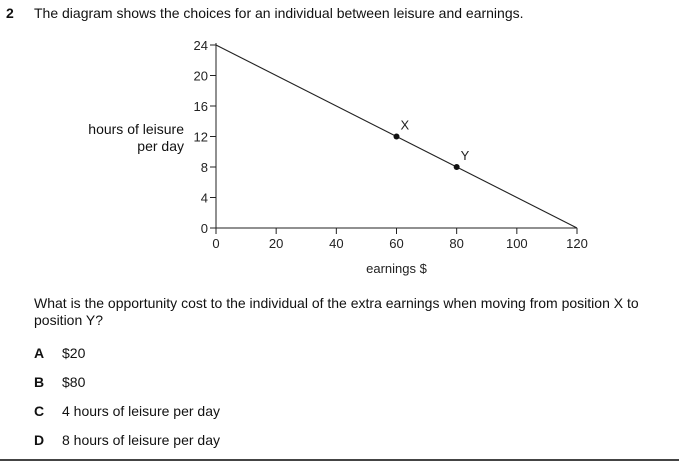  Describe the element at coordinates (396, 268) in the screenshot. I see `x-axis-label: earnings $` at that location.